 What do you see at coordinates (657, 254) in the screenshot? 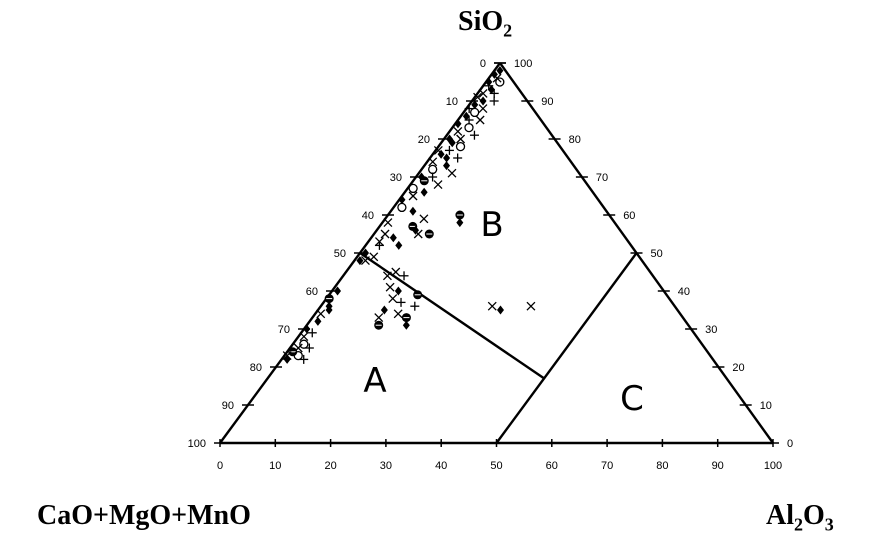
I see `right-tick-label: 50` at bounding box center [657, 254].